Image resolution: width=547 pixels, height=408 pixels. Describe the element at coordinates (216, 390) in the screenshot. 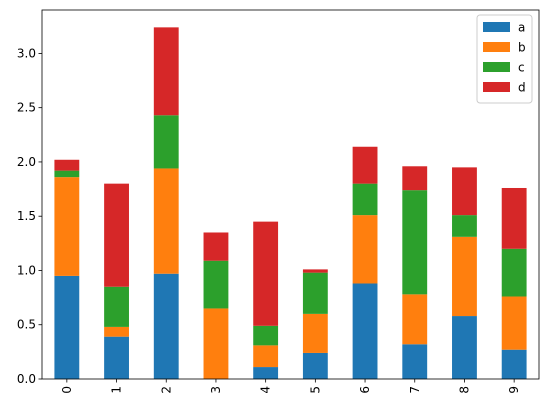

I see `x-tick-label: 3` at that location.